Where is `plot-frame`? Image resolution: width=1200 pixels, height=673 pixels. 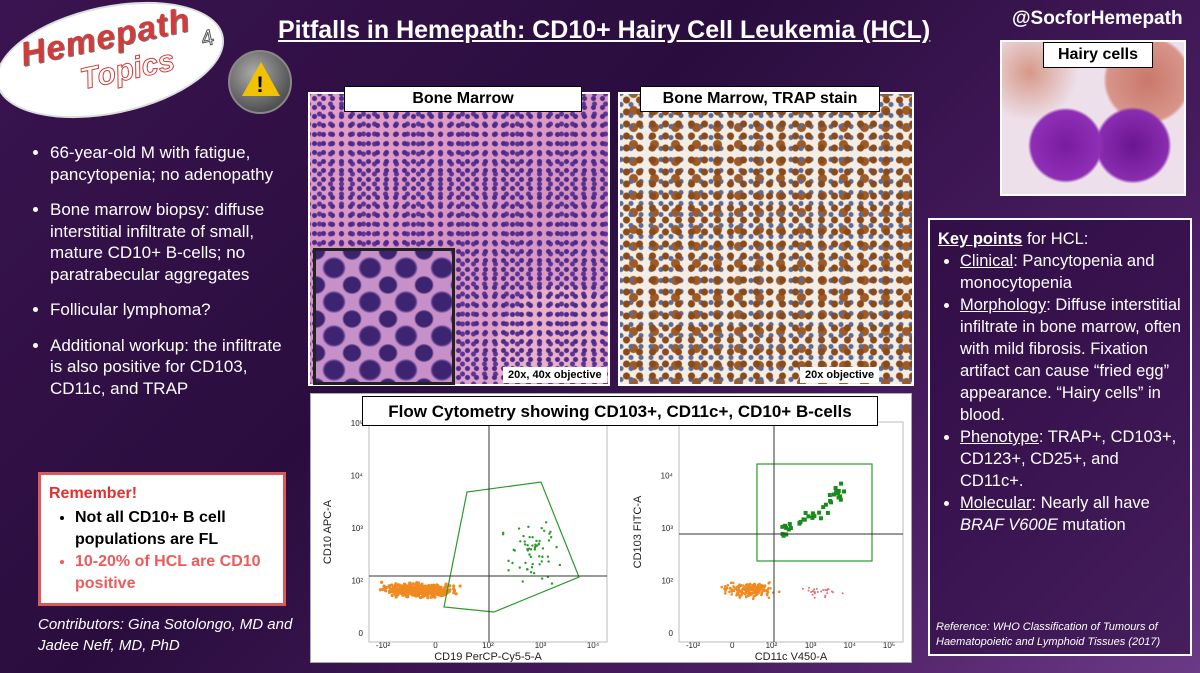
plot-frame is located at coordinates (488, 532).